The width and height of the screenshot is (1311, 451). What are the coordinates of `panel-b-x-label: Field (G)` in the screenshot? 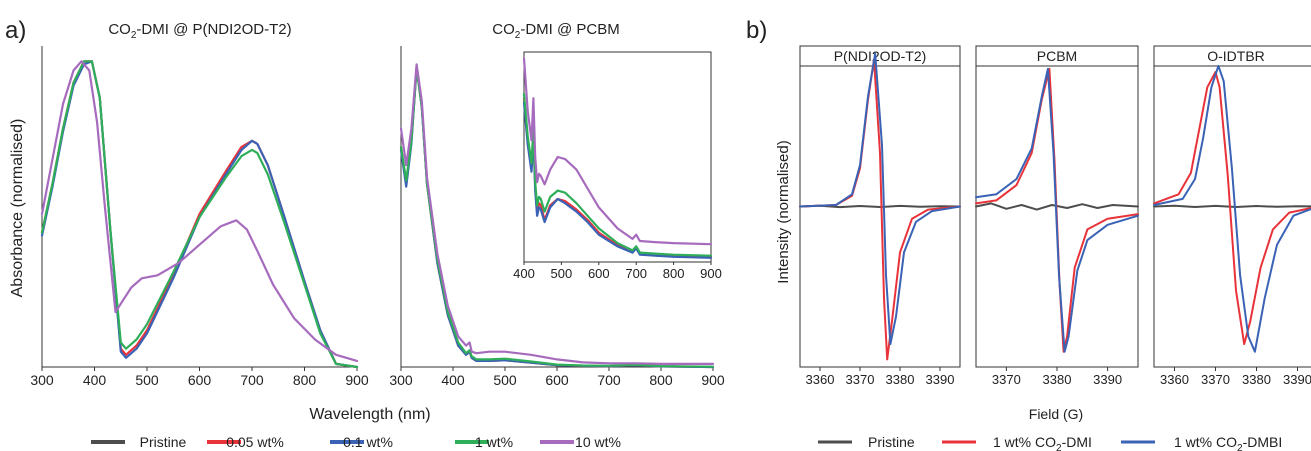 It's located at (1056, 414).